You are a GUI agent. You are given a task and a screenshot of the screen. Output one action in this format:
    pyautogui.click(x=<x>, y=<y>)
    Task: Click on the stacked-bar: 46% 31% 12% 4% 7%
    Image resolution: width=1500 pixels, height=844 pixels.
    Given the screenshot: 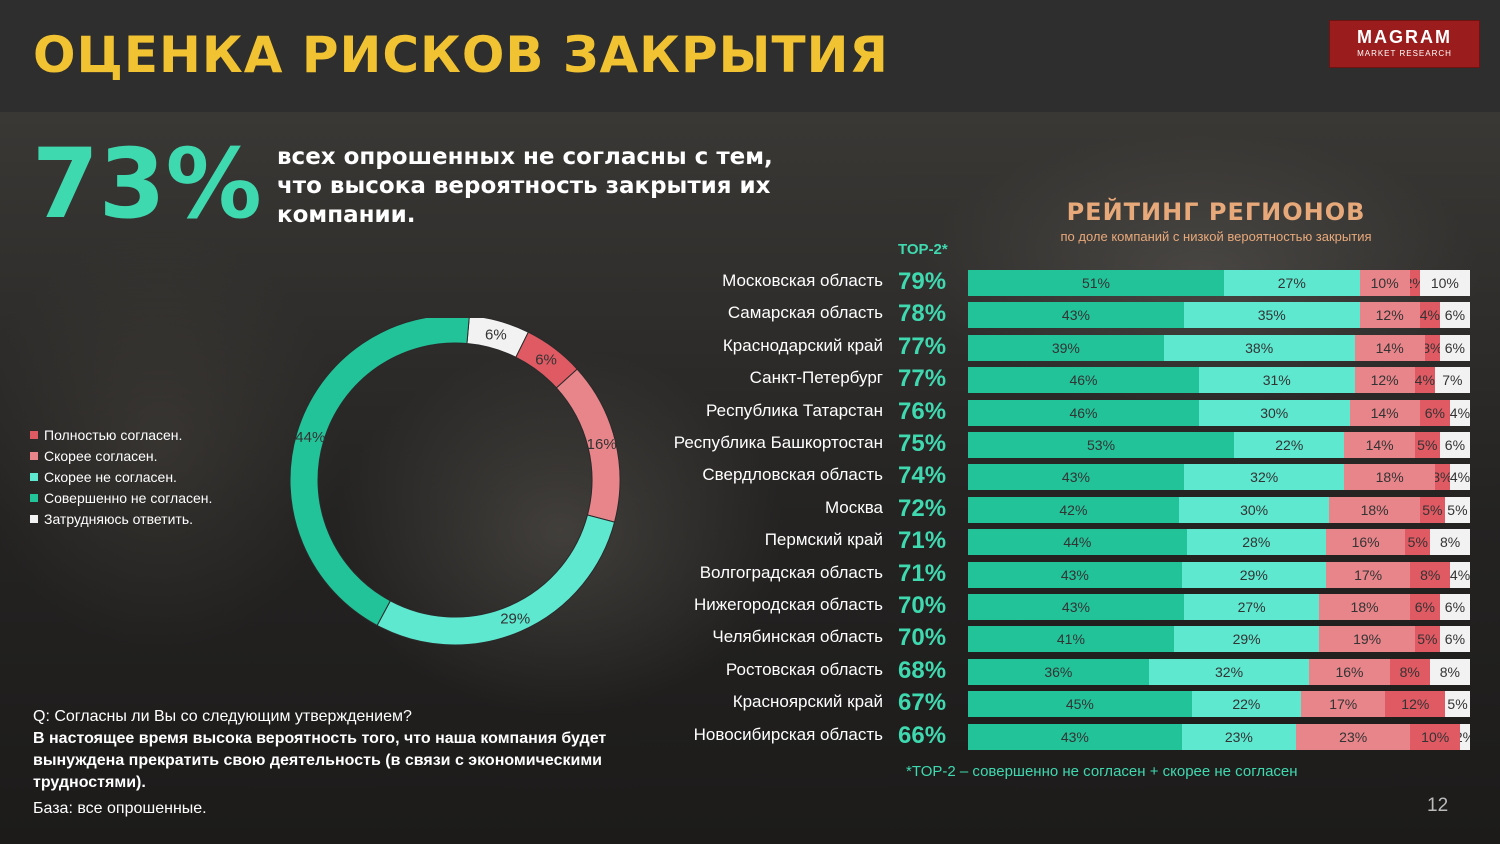 What is the action you would take?
    pyautogui.click(x=1219, y=380)
    